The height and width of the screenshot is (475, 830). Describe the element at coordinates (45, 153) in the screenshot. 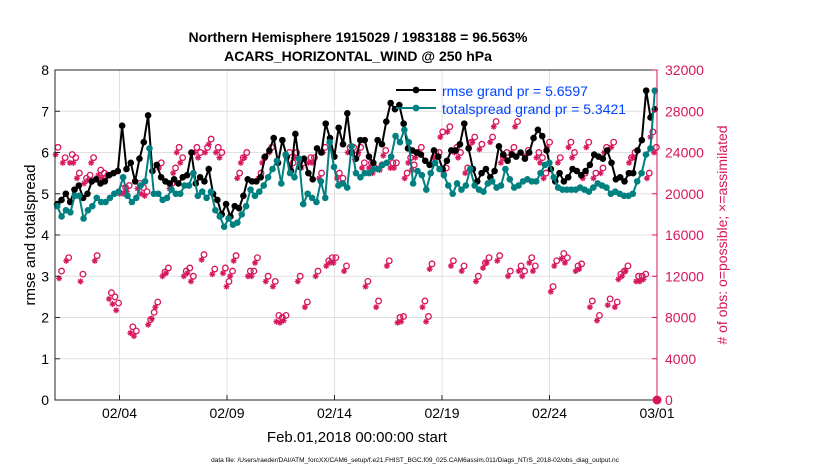

I see `left-tick-label: 6` at that location.